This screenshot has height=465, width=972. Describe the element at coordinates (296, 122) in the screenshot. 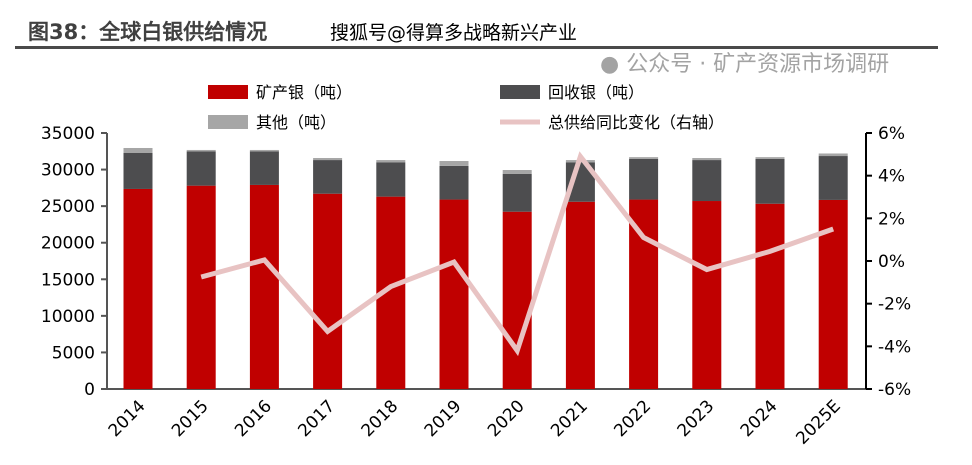

I see `legend-label: 其他（吨）` at that location.